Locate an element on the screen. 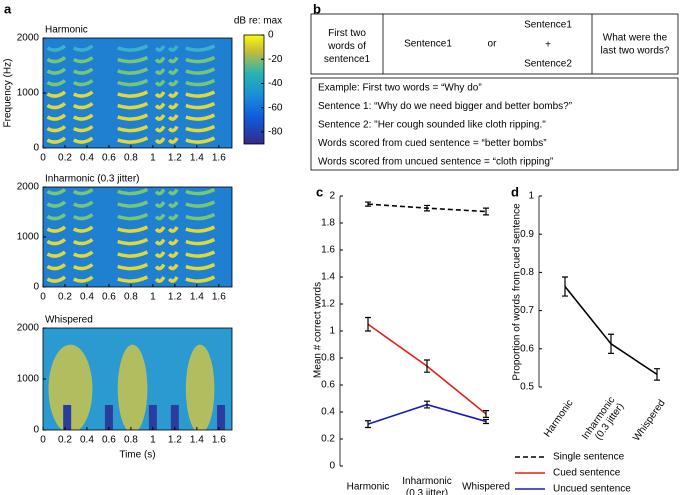 The height and width of the screenshot is (495, 685). x-tick-label: 1.2 is located at coordinates (175, 297).